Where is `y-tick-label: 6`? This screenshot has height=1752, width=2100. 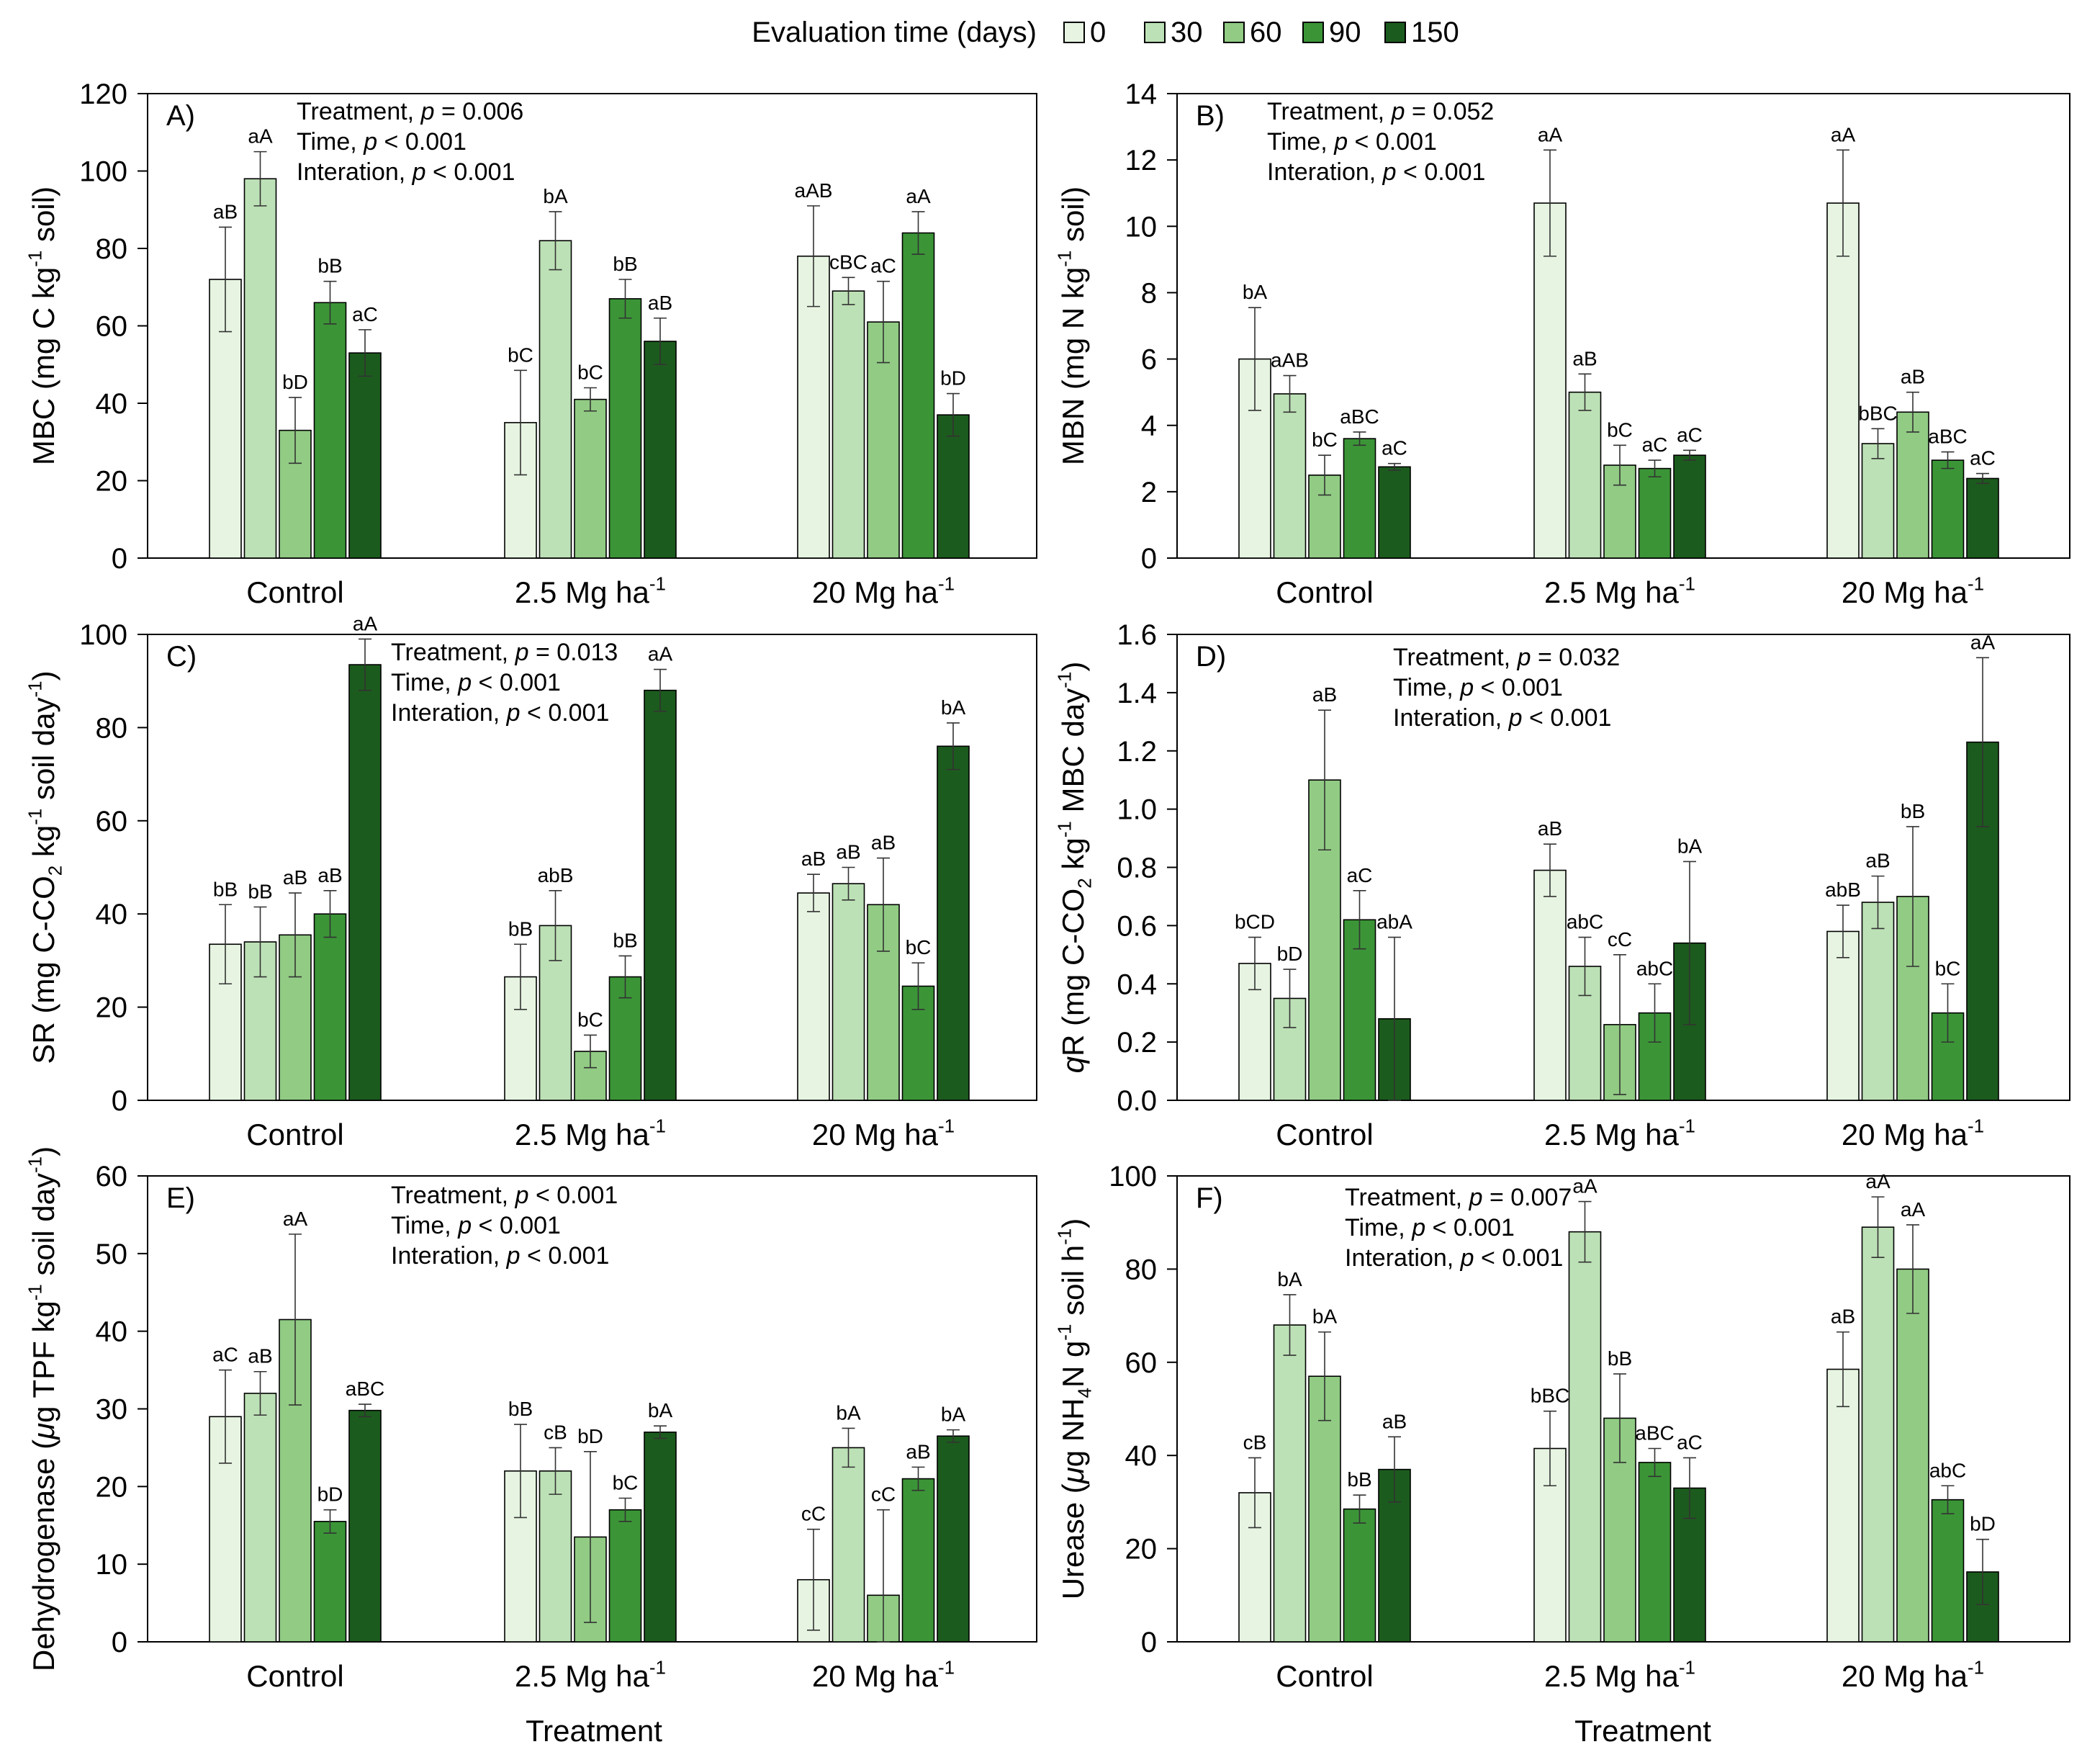
y-tick-label: 6 is located at coordinates (1149, 360).